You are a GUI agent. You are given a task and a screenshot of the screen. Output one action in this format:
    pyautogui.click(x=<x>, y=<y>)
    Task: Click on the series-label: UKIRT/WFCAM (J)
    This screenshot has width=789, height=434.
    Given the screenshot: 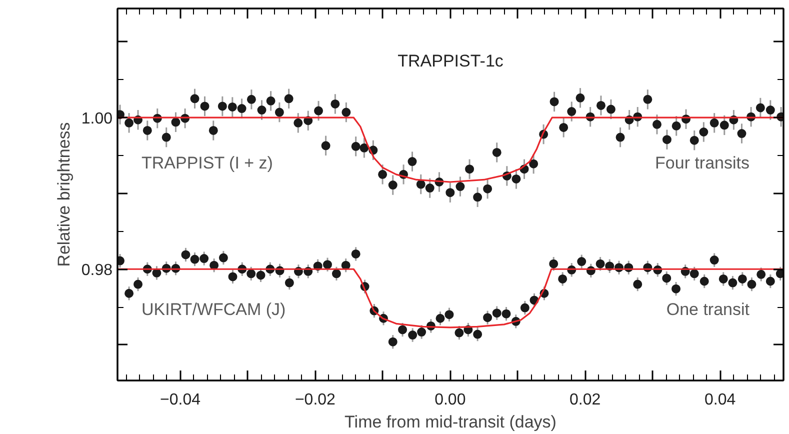 What is the action you would take?
    pyautogui.click(x=214, y=309)
    